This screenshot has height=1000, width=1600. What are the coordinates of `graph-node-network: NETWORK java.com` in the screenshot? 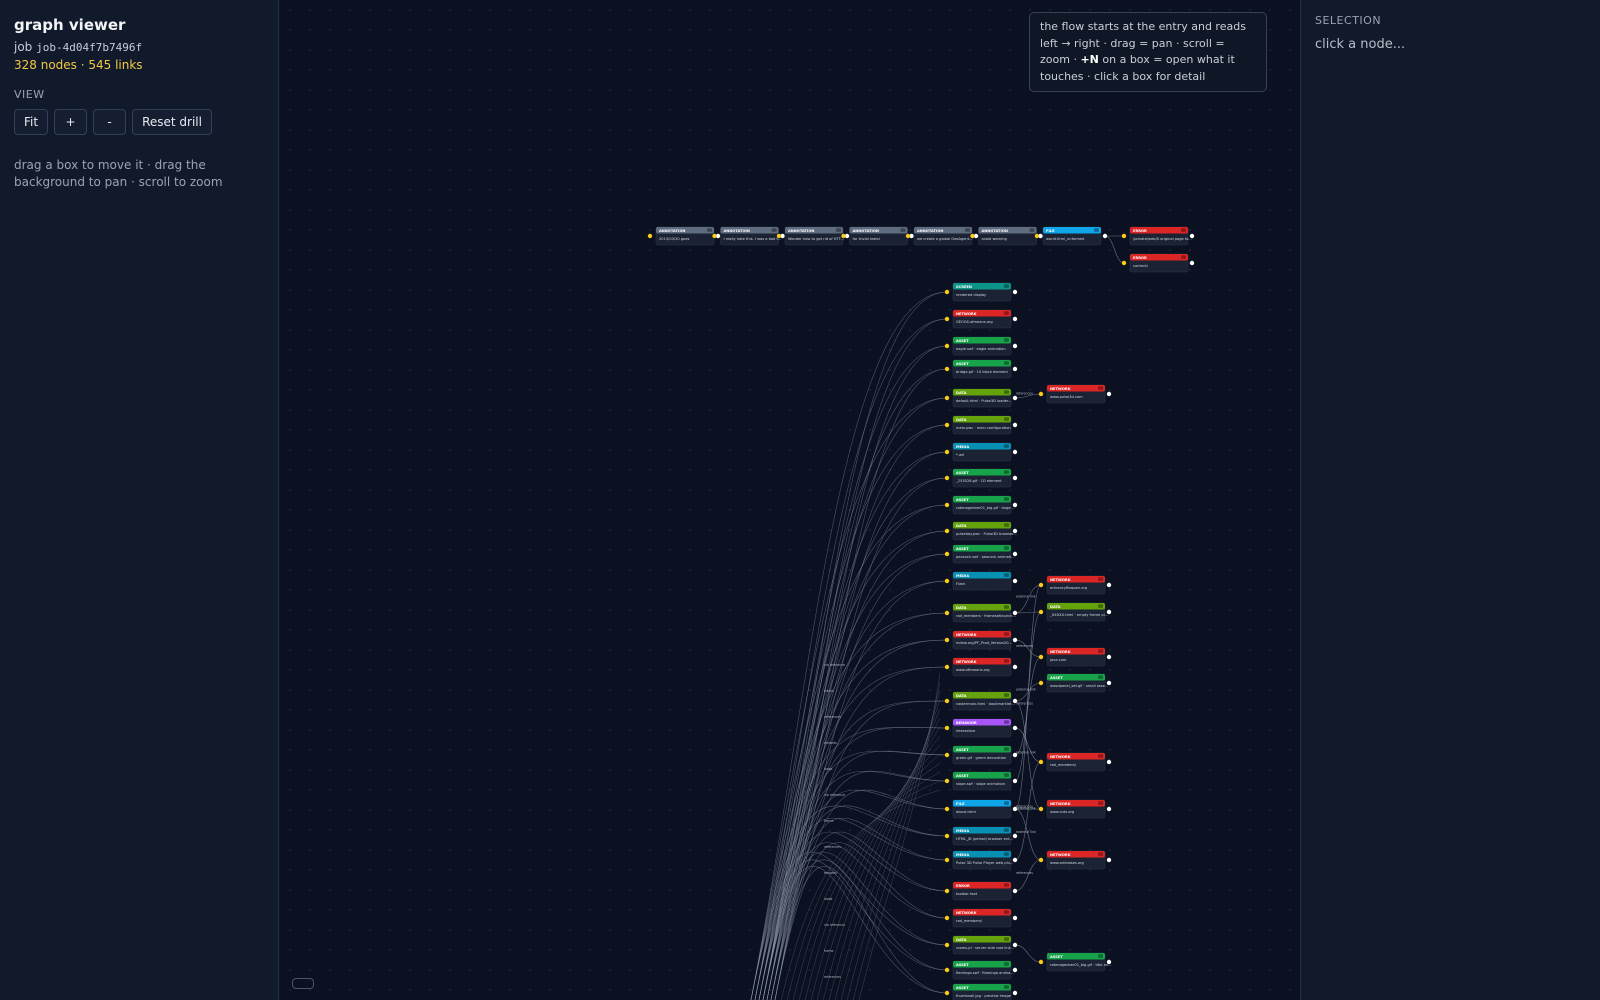 It's located at (1075, 657).